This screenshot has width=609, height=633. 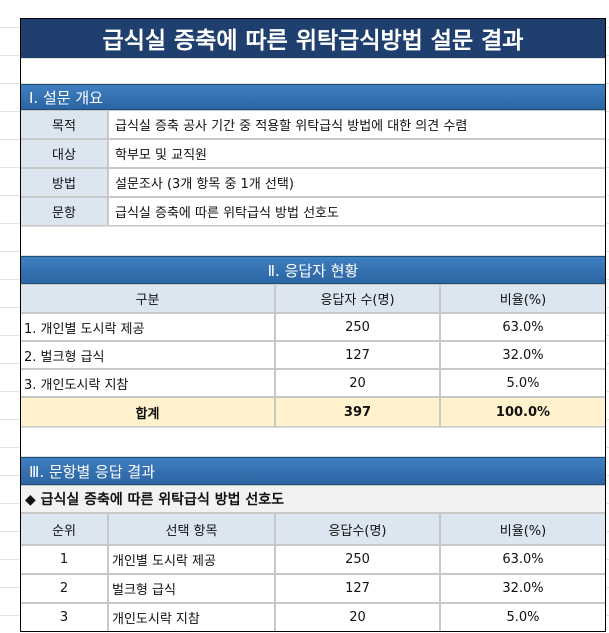 What do you see at coordinates (357, 211) in the screenshot?
I see `value-cell: 급식실 증축에 따른 위탁급식 방법 선호도` at bounding box center [357, 211].